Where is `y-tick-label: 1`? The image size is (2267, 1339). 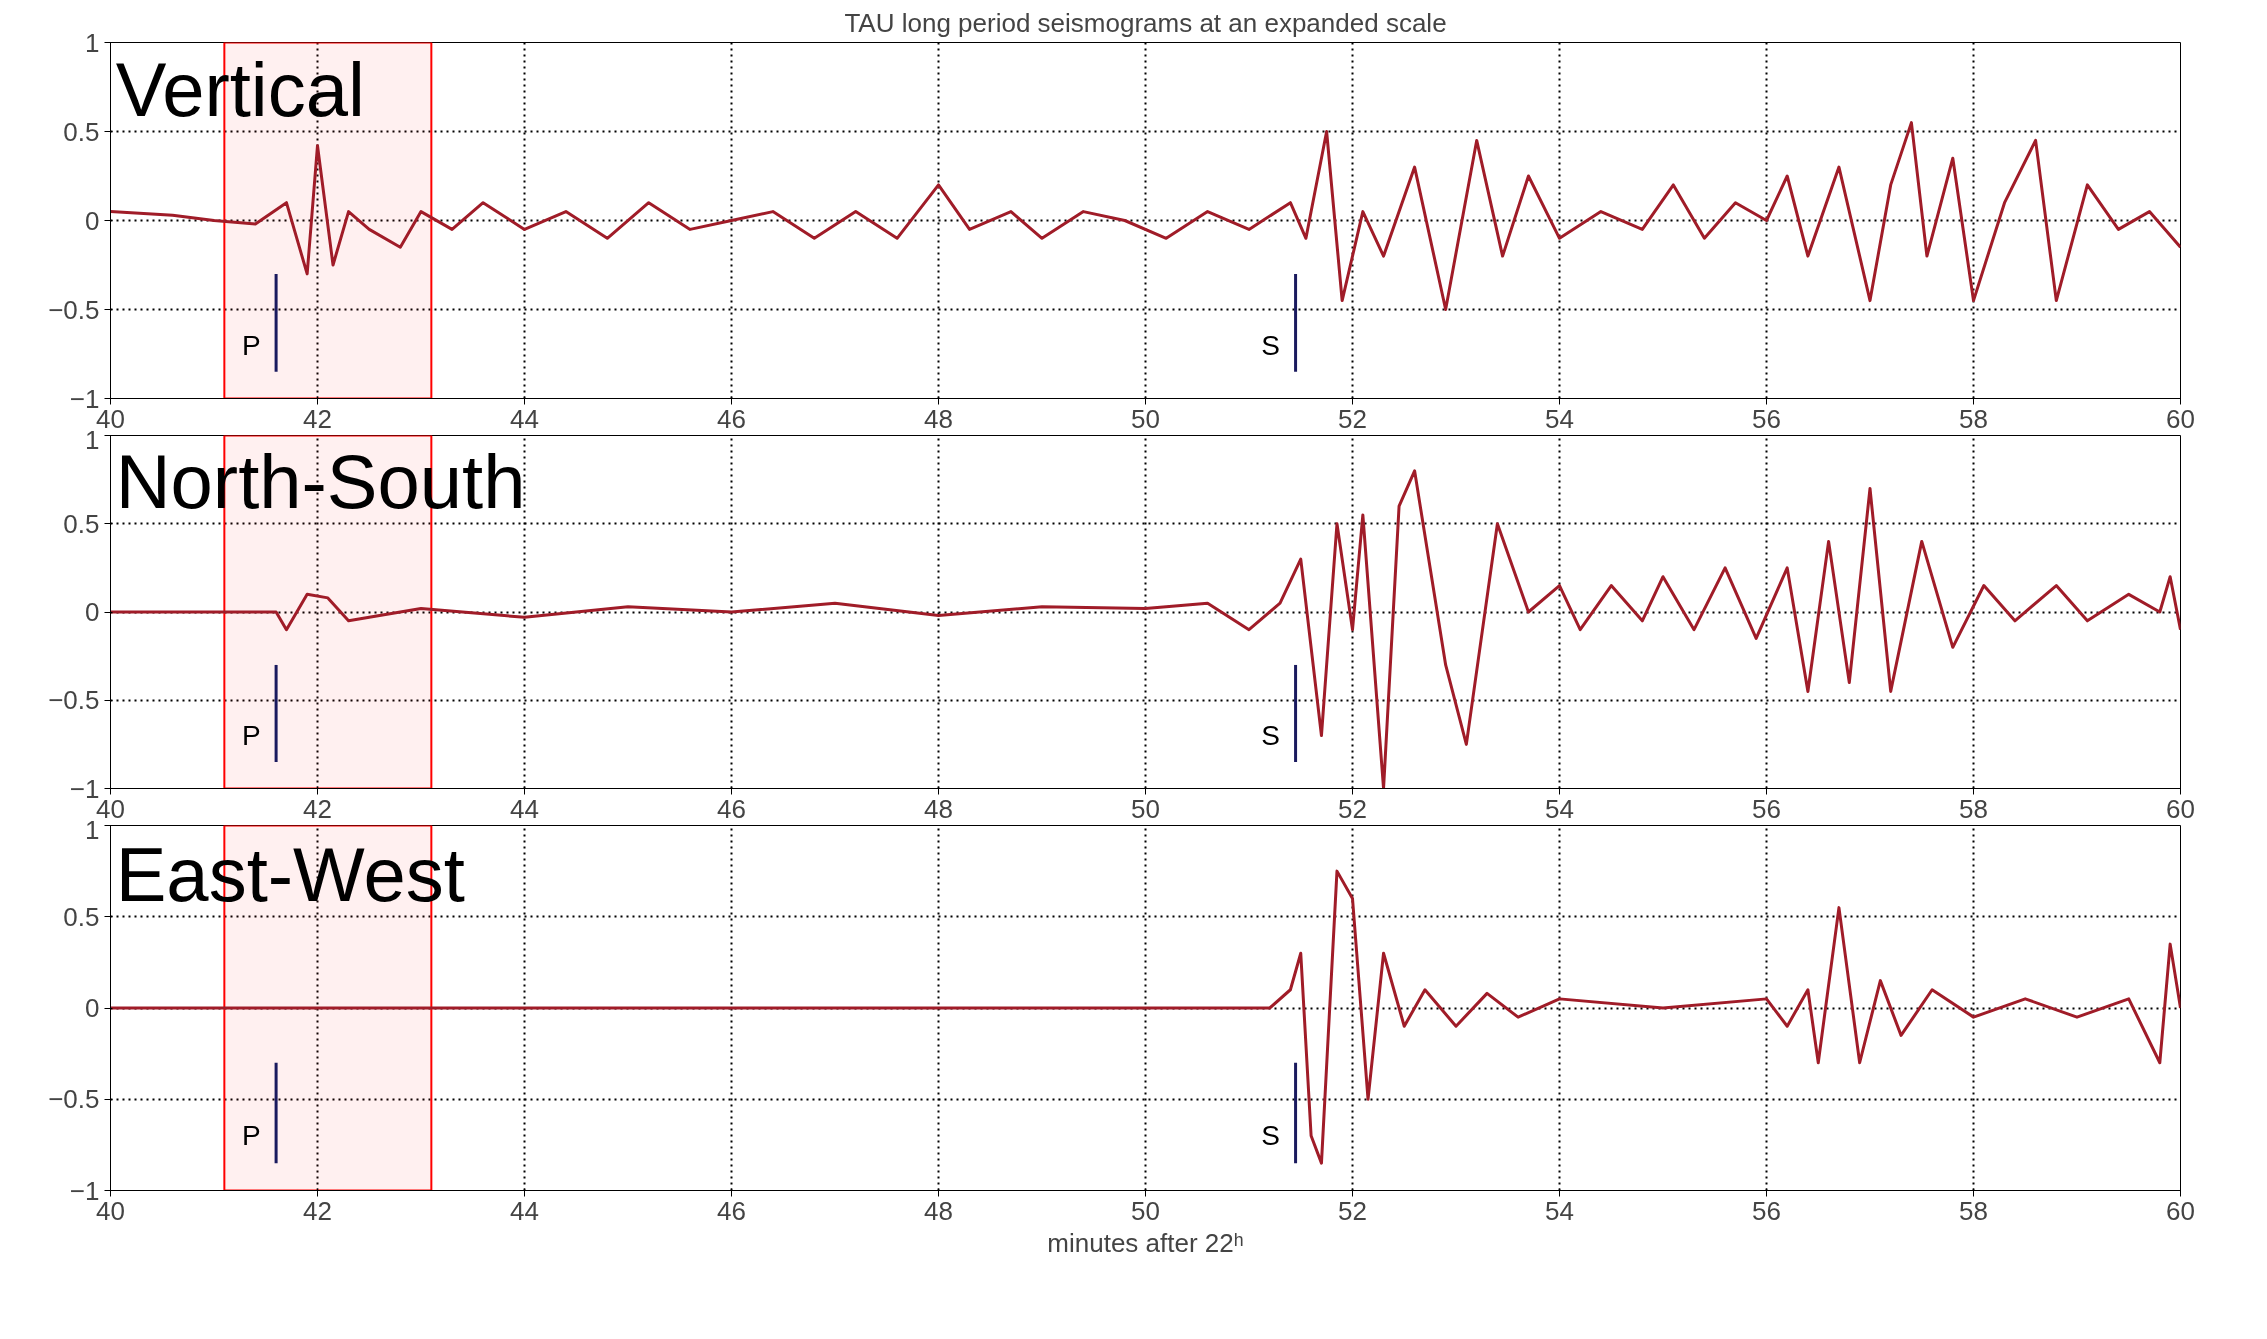 y-tick-label: 1 is located at coordinates (92, 42).